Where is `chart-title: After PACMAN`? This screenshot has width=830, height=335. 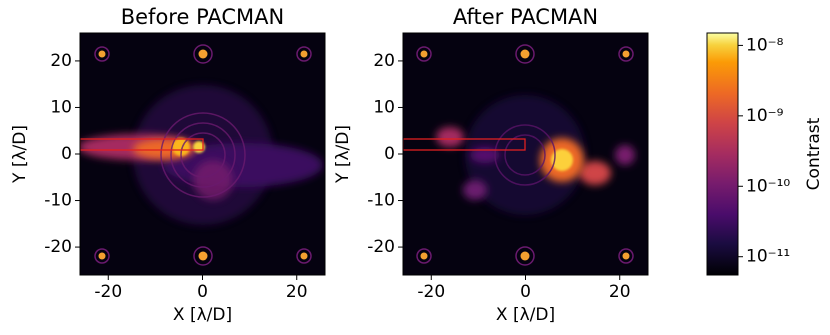
chart-title: After PACMAN is located at coordinates (525, 17).